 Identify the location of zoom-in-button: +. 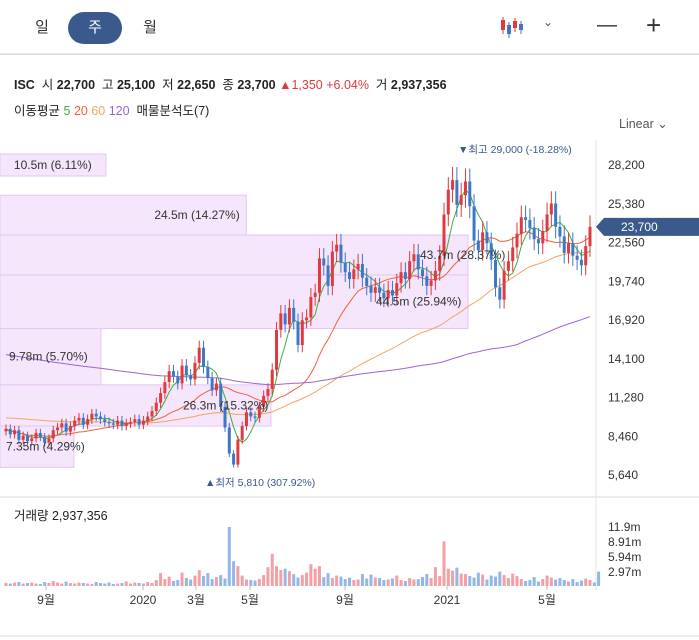
(654, 25).